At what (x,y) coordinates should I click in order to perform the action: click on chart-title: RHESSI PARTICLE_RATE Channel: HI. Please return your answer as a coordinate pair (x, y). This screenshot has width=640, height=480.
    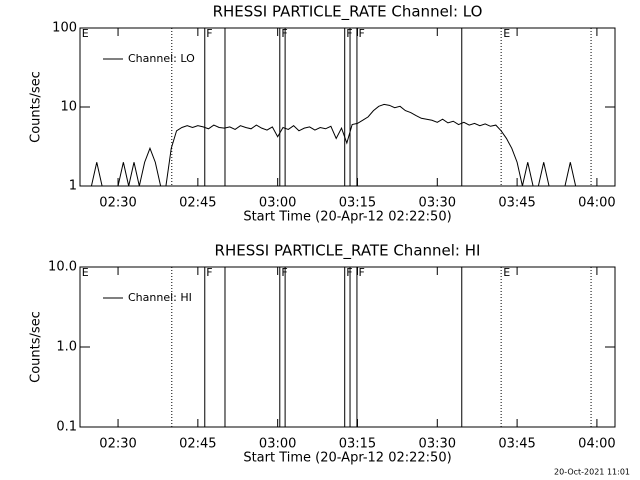
    Looking at the image, I should click on (348, 251).